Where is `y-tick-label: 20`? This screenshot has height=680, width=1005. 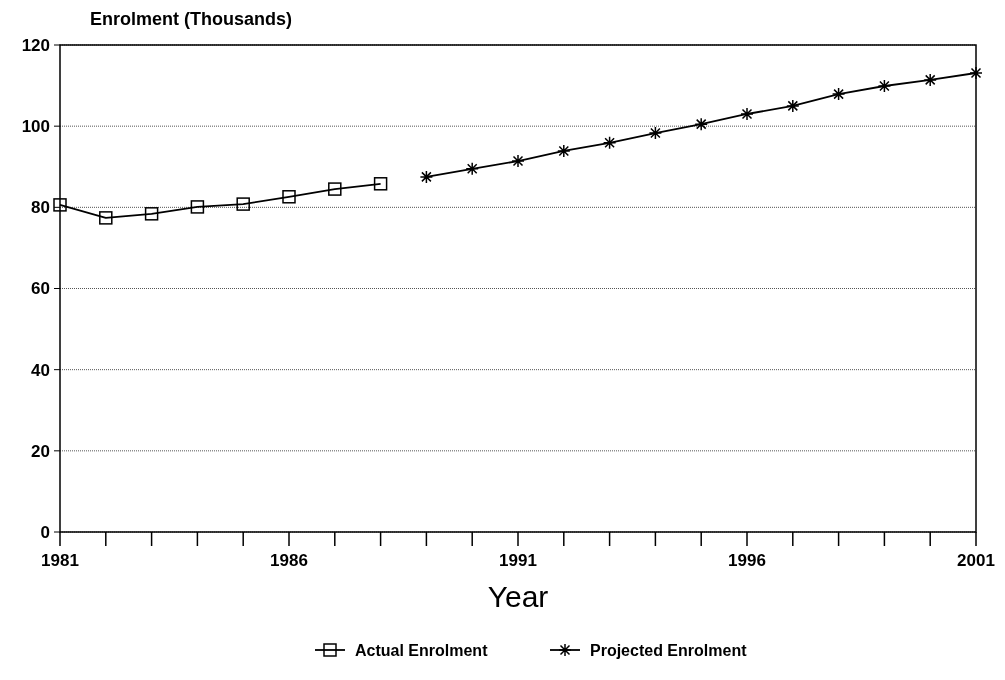
y-tick-label: 20 is located at coordinates (40, 451).